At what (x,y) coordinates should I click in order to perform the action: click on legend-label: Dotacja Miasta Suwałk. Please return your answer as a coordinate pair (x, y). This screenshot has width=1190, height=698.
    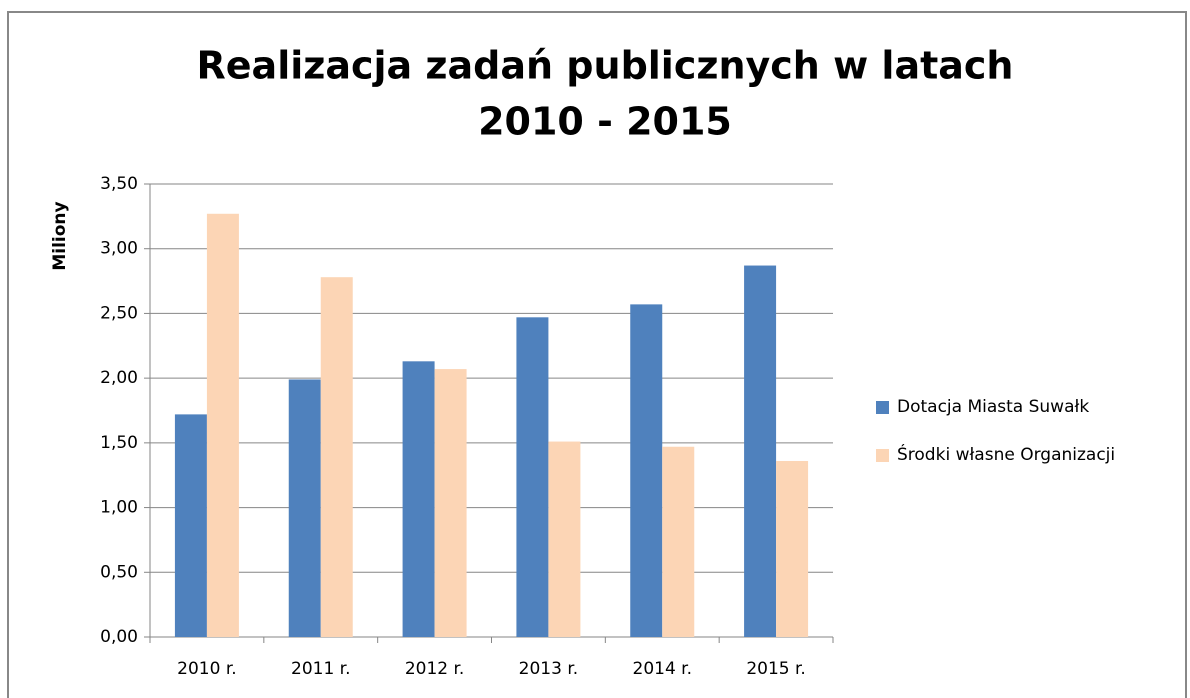
    Looking at the image, I should click on (993, 407).